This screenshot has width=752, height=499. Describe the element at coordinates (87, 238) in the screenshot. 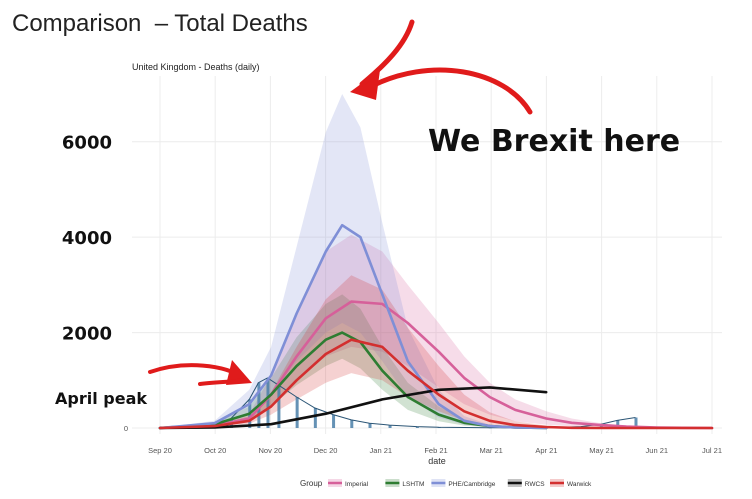

I see `y-tick-label: 4000` at that location.